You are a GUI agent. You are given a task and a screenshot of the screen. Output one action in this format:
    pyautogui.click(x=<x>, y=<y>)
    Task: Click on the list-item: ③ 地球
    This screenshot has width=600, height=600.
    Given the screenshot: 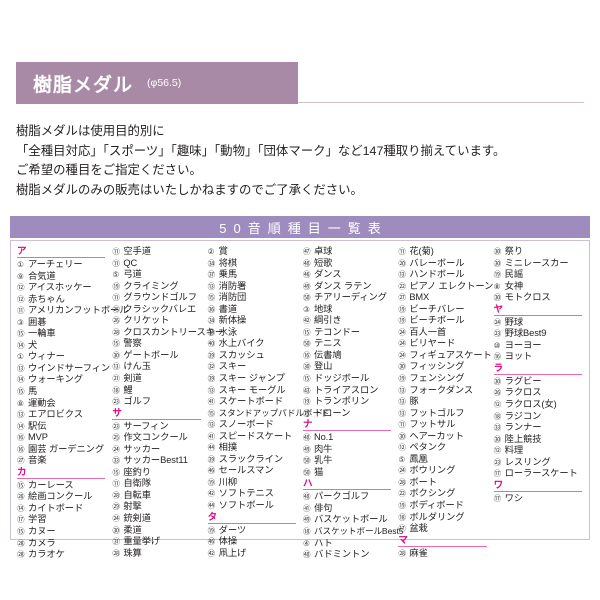 What is the action you would take?
    pyautogui.click(x=348, y=310)
    